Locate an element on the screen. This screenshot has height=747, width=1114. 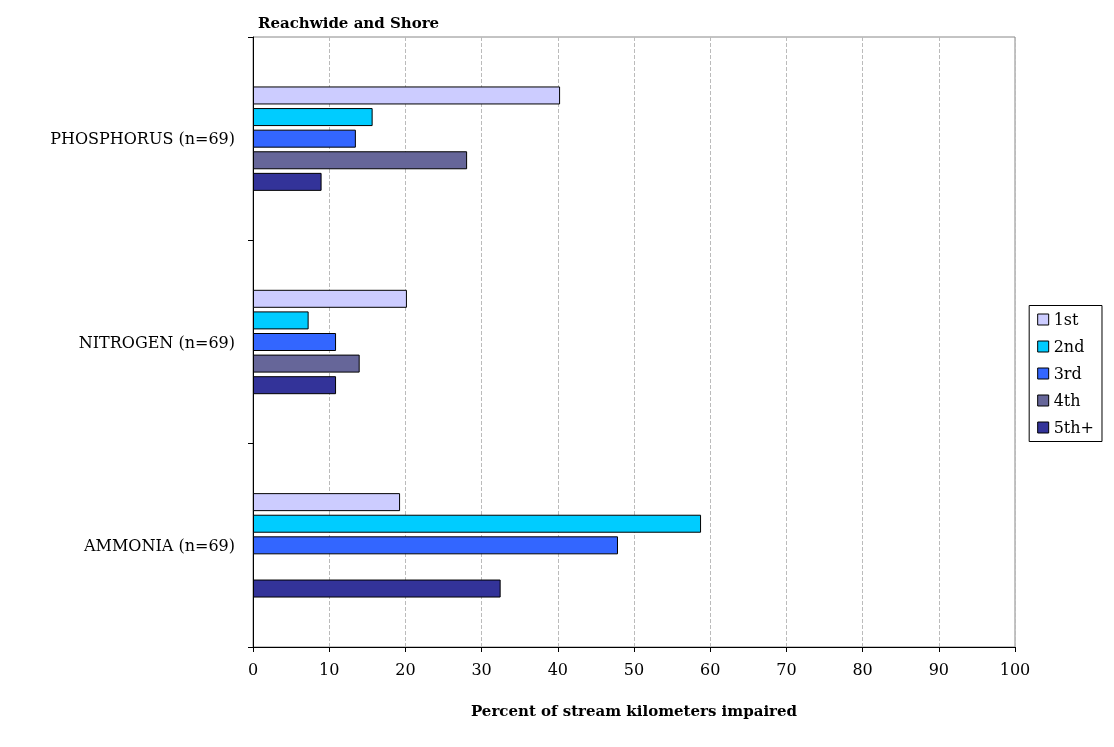
x-tick-label: 10 is located at coordinates (329, 669).